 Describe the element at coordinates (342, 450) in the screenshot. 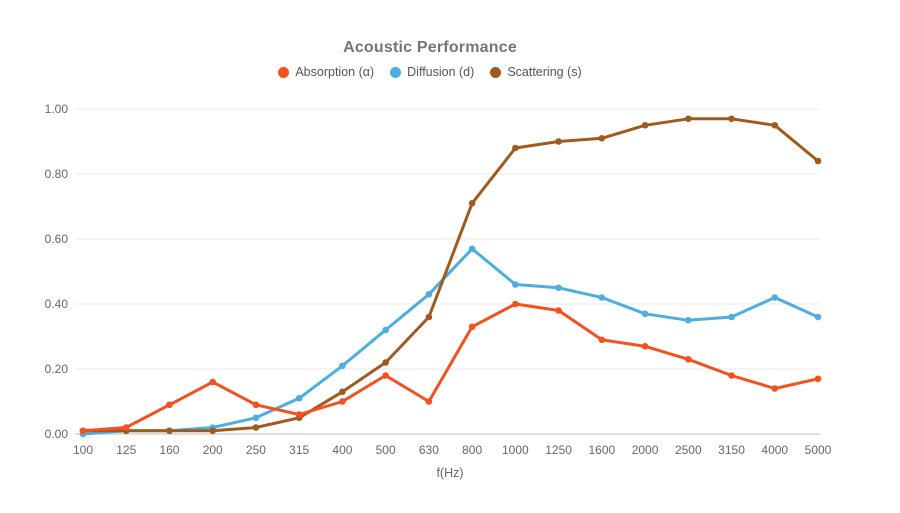

I see `x-tick-label: 400` at that location.